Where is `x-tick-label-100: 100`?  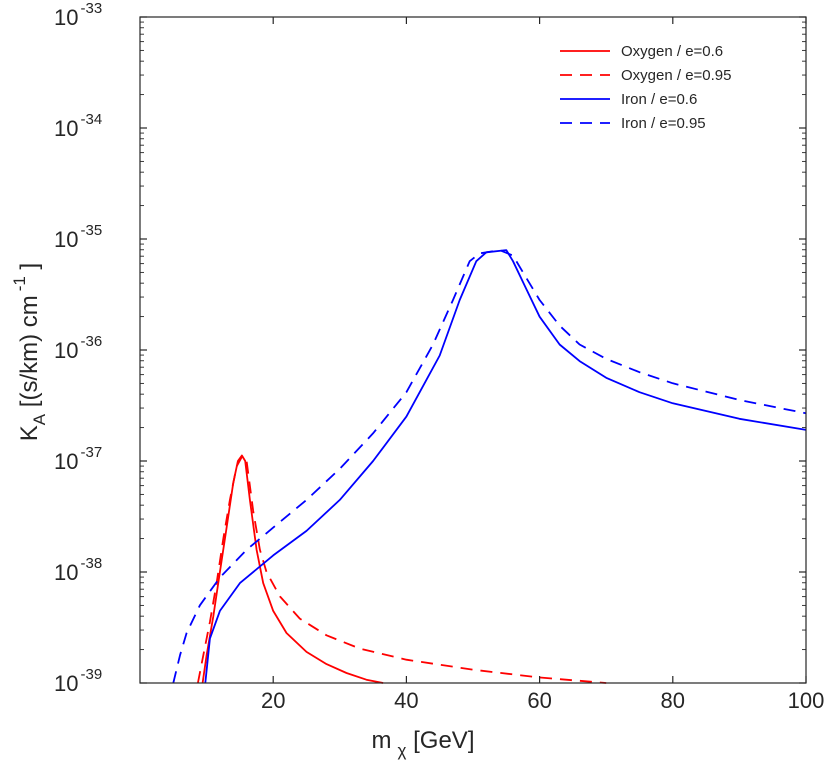 x-tick-label-100: 100 is located at coordinates (806, 700).